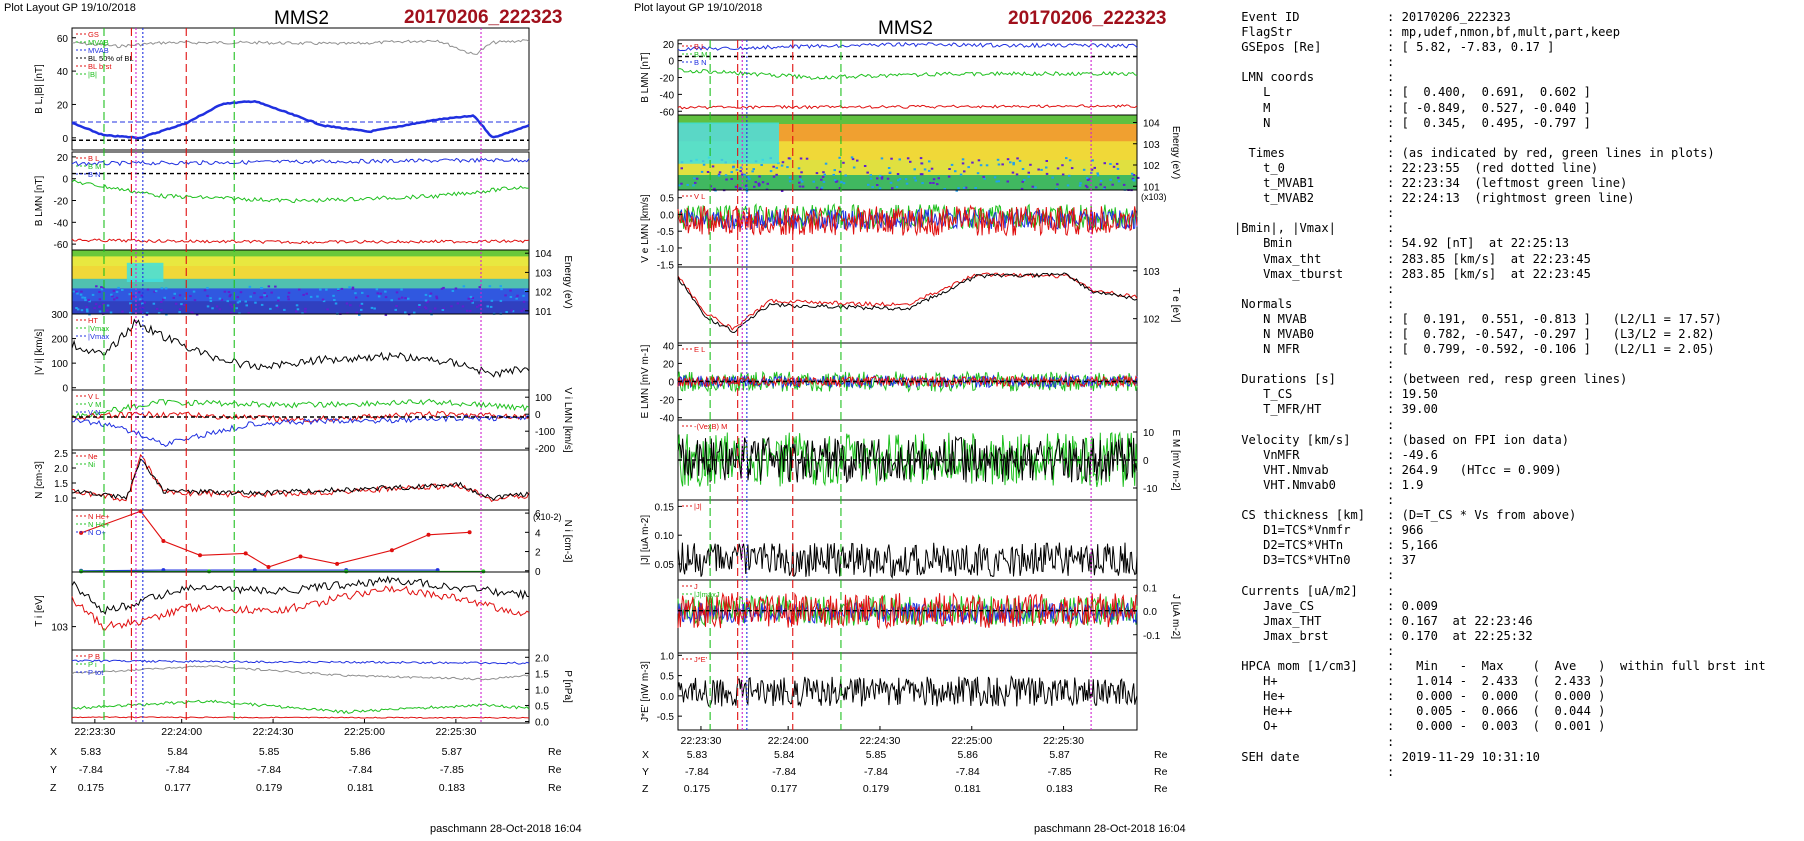  I want to click on info-key: GSEpos [Re], so click(1278, 47).